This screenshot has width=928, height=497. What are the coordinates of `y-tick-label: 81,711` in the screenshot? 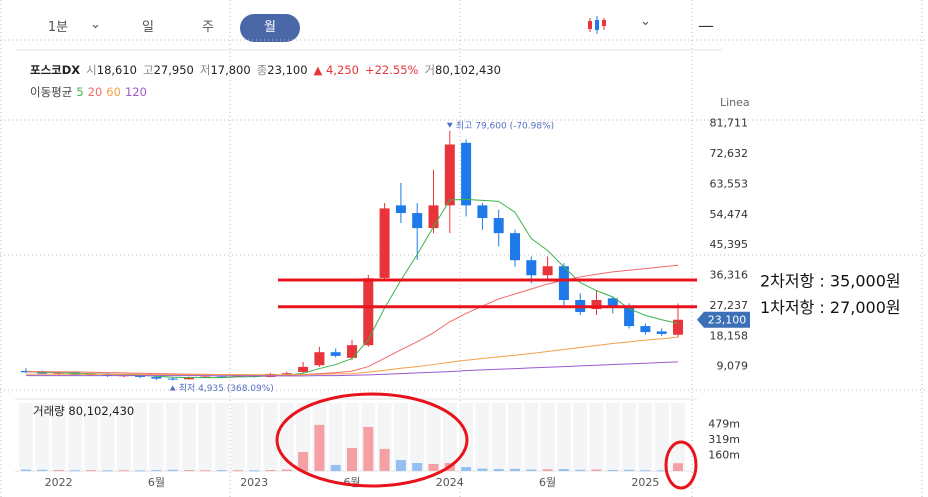 It's located at (729, 123).